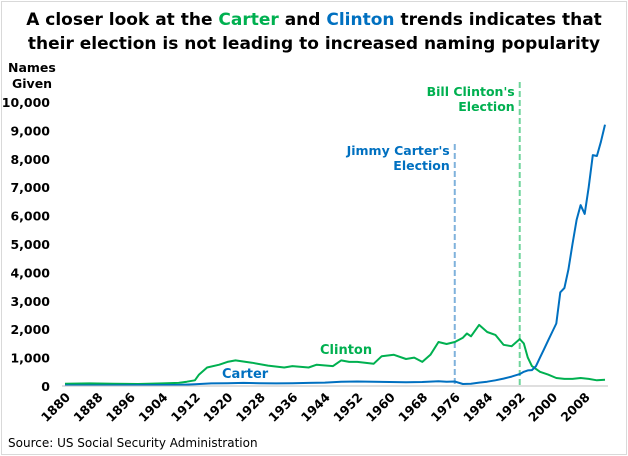  I want to click on election-annotation: Jimmy Carter's, so click(398, 150).